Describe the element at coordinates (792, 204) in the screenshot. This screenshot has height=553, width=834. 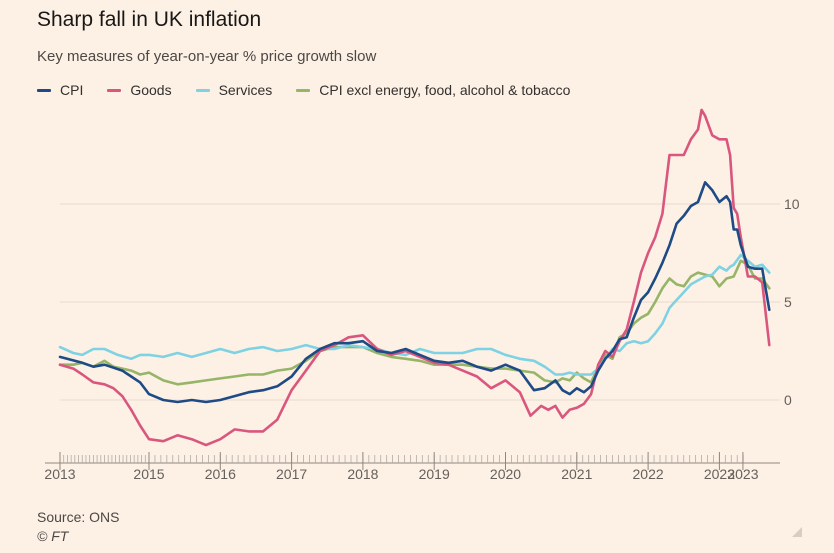
I see `y-tick-label: 10` at that location.